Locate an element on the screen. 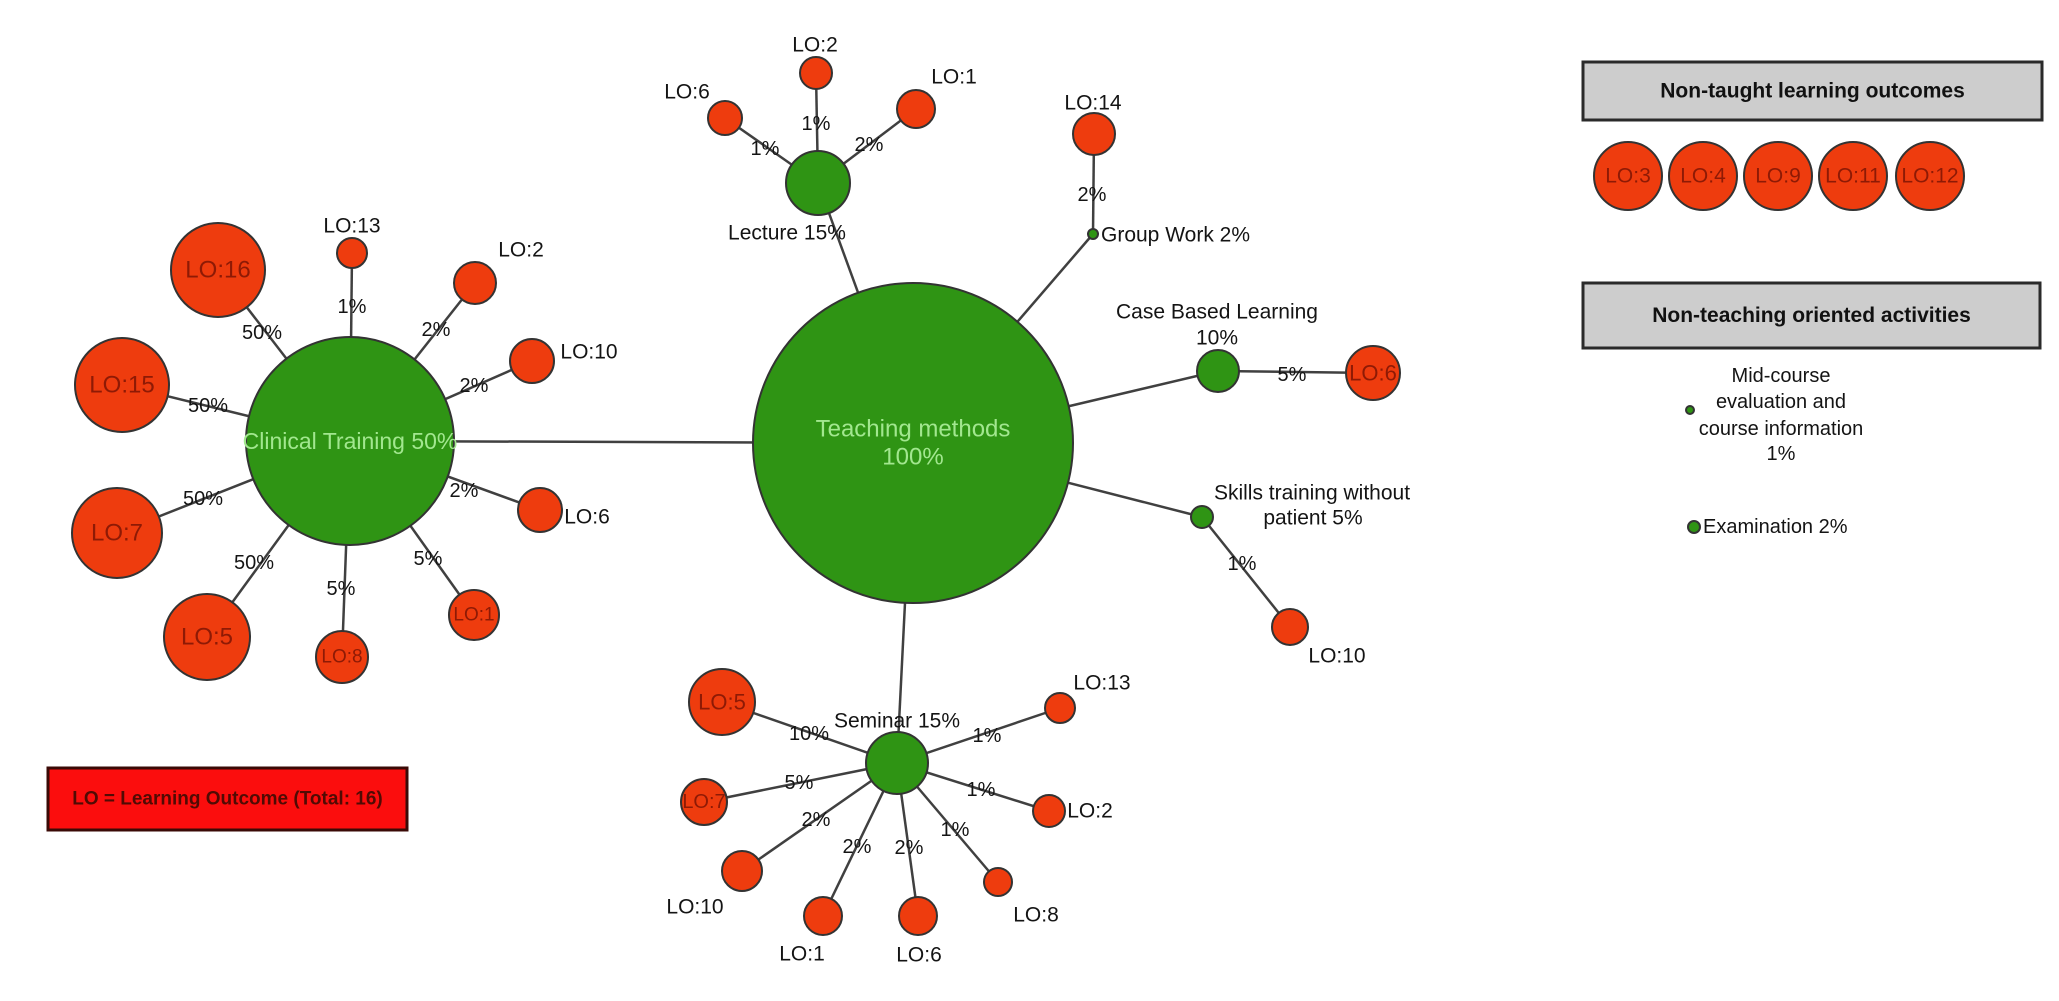 The height and width of the screenshot is (1001, 2059). lo15-clinical-node is located at coordinates (122, 385).